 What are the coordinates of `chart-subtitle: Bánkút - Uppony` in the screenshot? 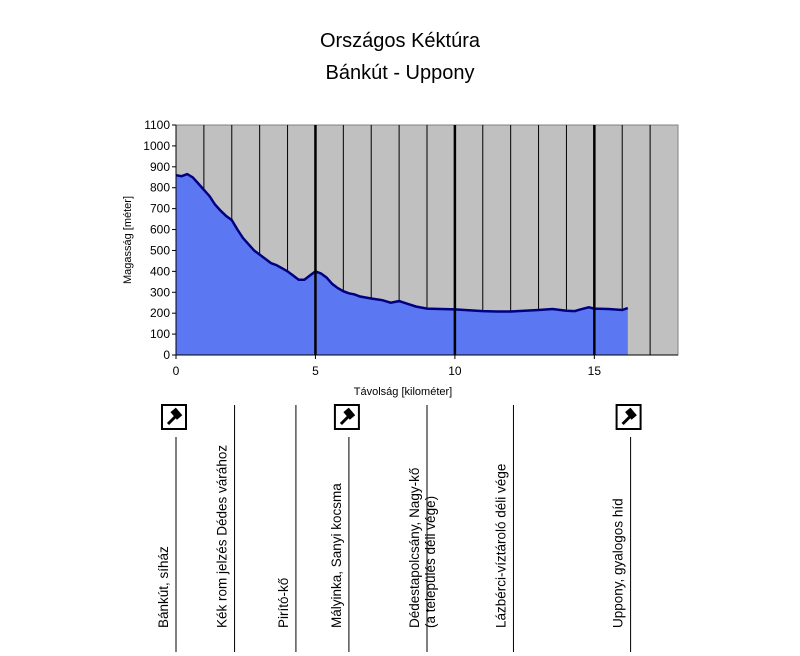 It's located at (400, 73).